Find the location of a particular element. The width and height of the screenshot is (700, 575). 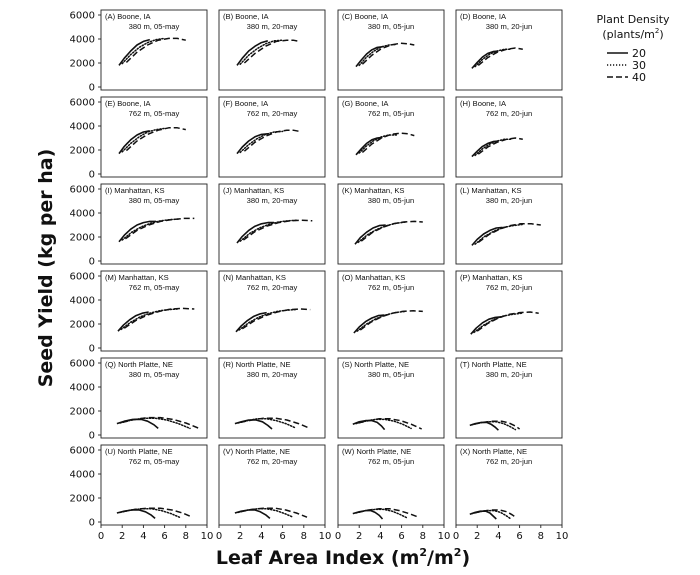

legend-title-end: ) is located at coordinates (661, 34).